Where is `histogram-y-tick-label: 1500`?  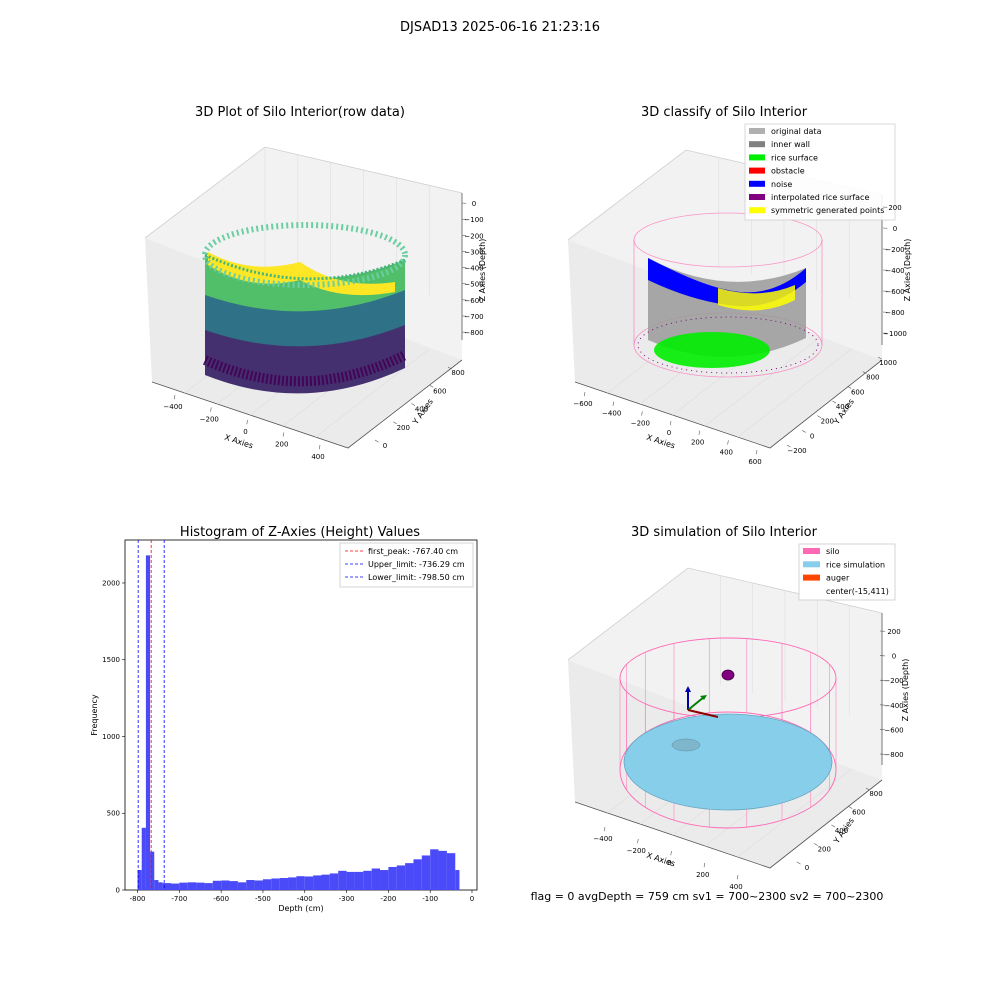
histogram-y-tick-label: 1500 is located at coordinates (111, 660).